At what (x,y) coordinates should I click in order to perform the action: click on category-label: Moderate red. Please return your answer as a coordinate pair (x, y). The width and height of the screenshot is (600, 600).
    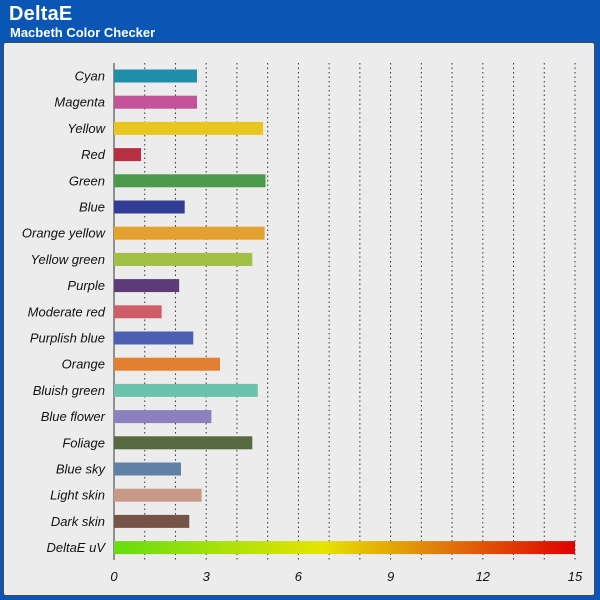
    Looking at the image, I should click on (67, 311).